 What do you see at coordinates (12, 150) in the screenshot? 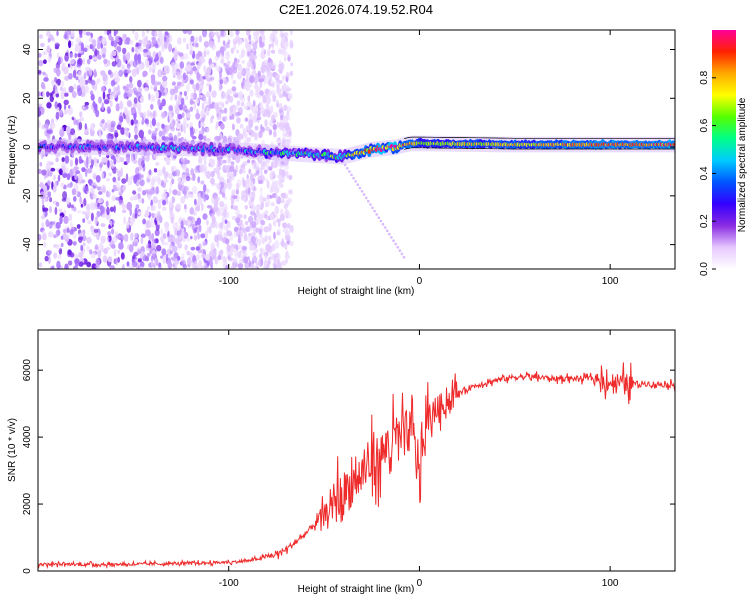
I see `spectrogram-ylabel: Frequency (Hz)` at bounding box center [12, 150].